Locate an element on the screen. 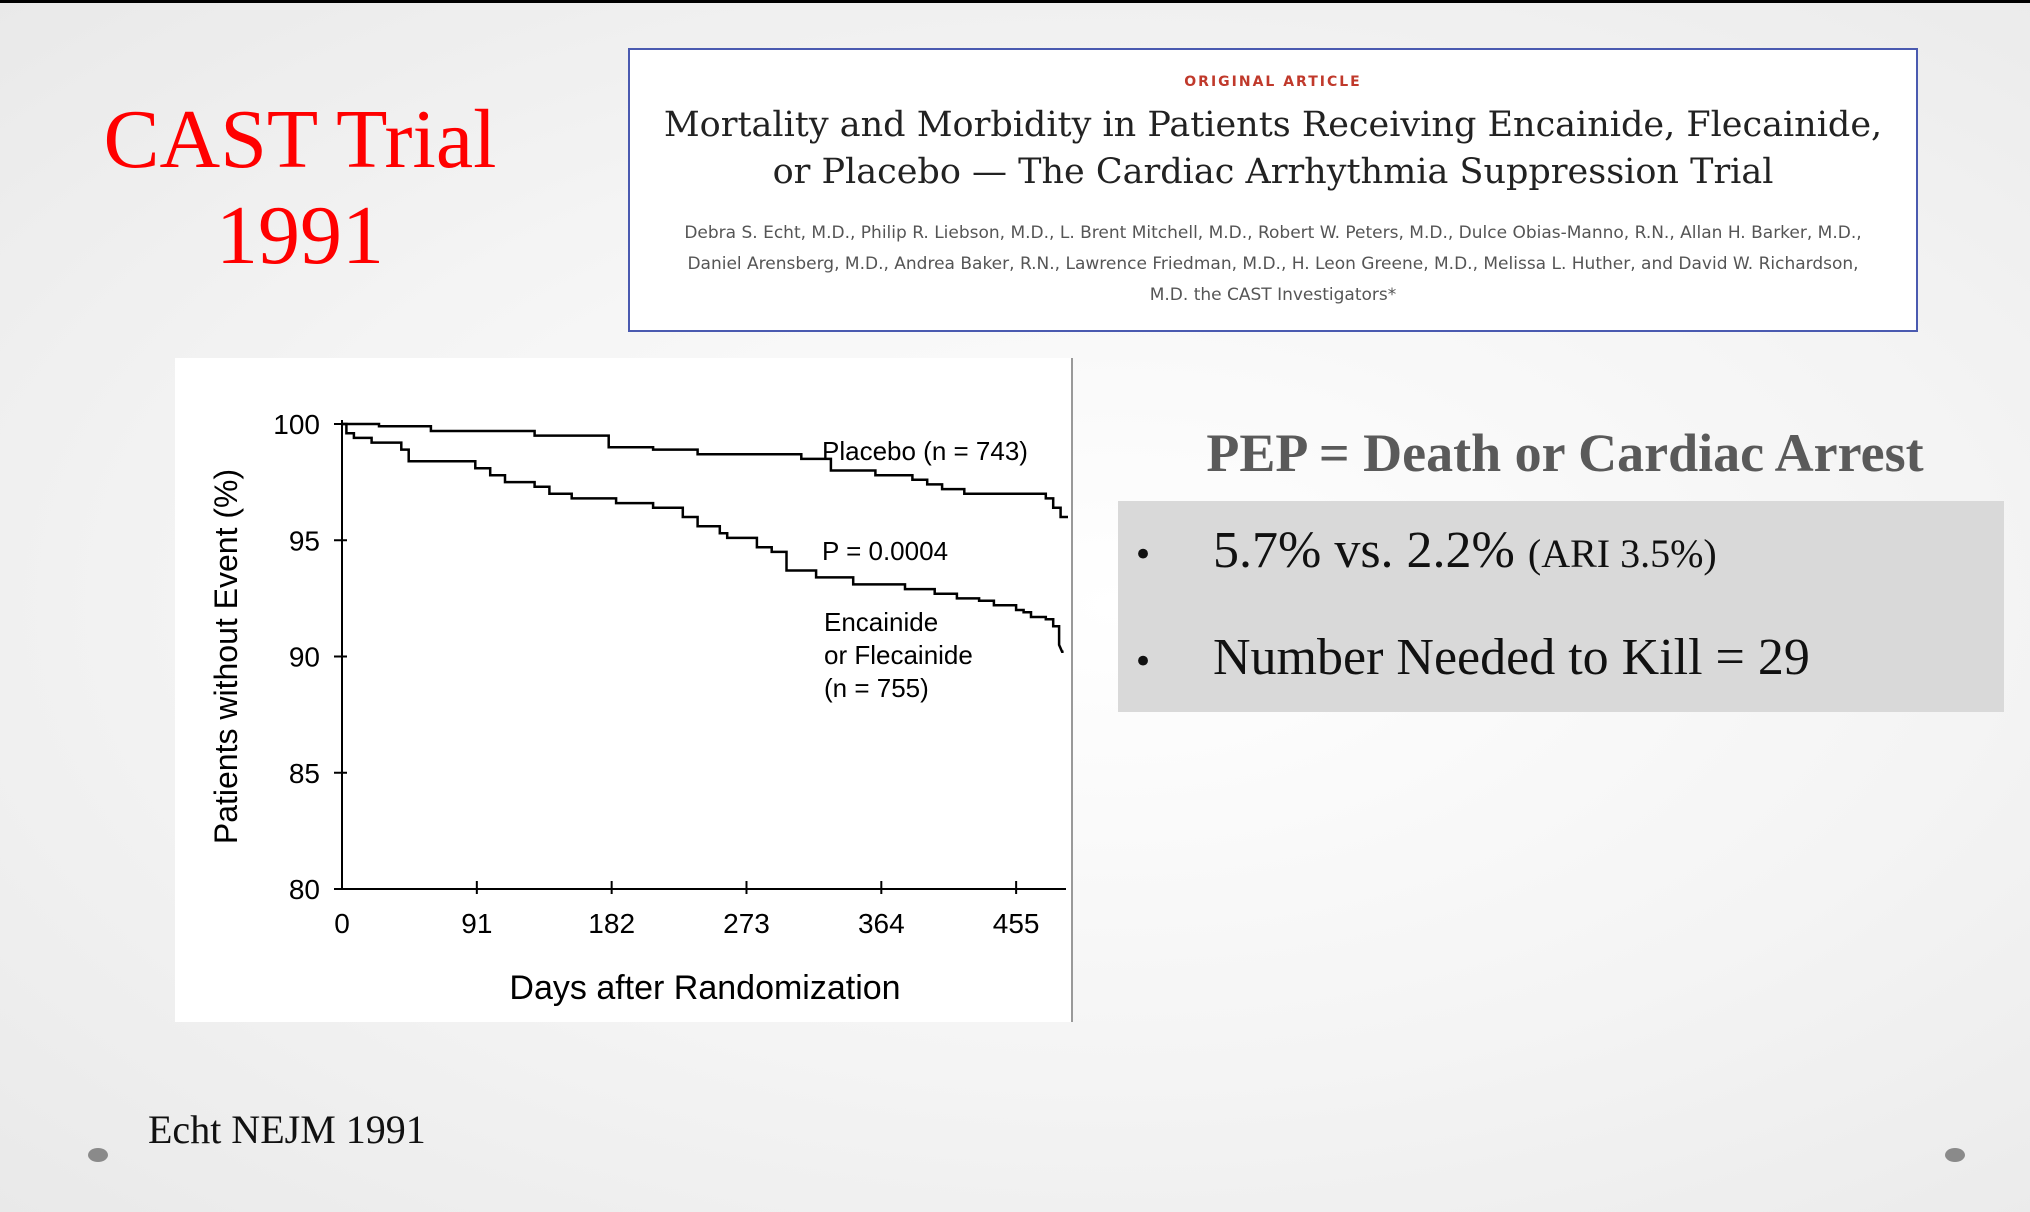  y-tick-label: 85 is located at coordinates (304, 773).